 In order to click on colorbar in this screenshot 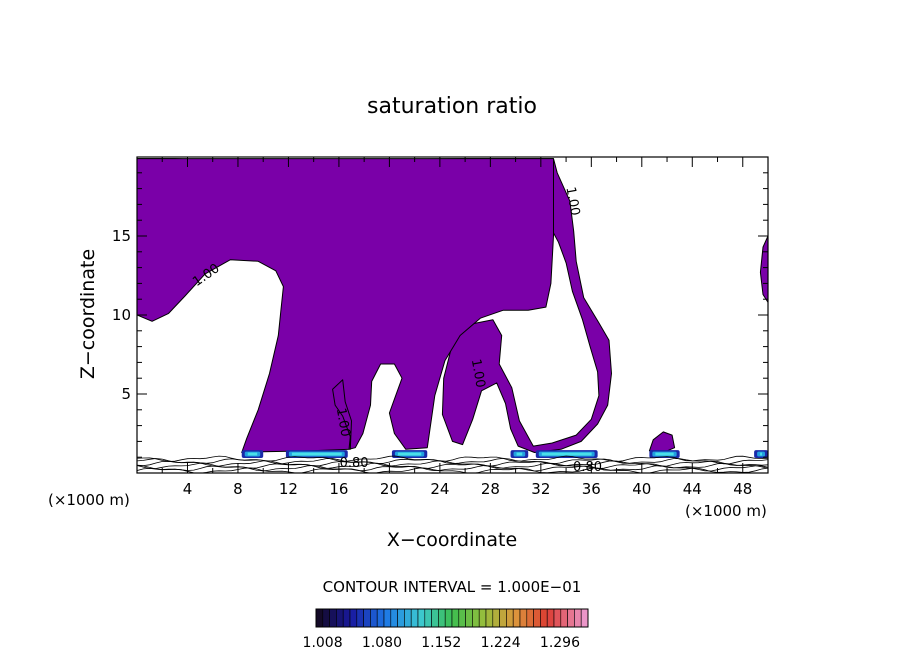, I will do `click(452, 618)`.